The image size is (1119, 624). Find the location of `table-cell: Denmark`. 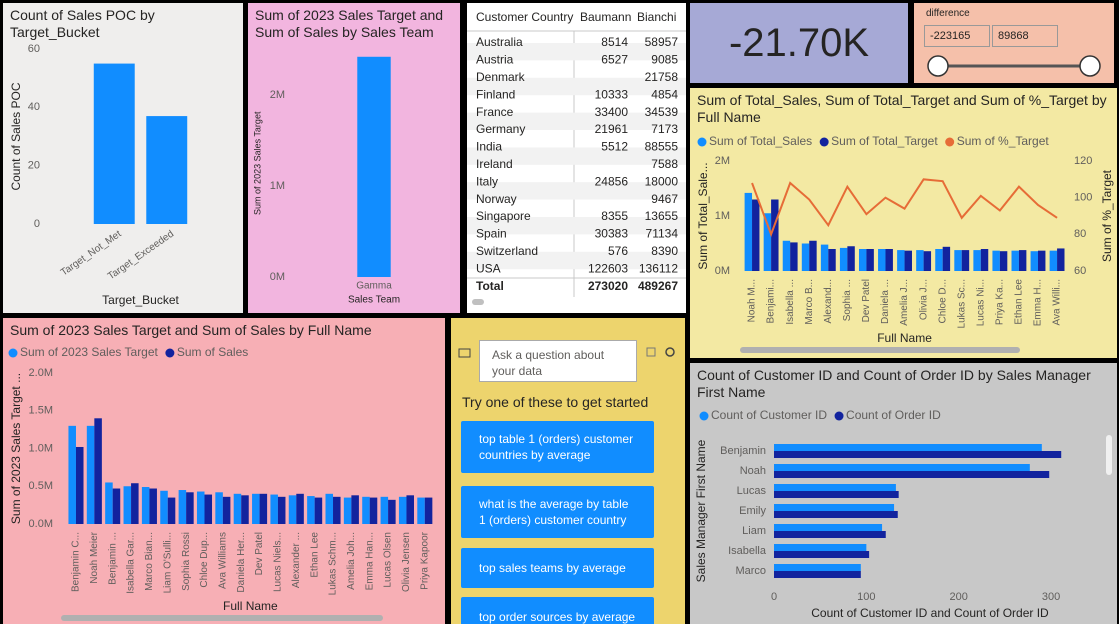

table-cell: Denmark is located at coordinates (501, 77).